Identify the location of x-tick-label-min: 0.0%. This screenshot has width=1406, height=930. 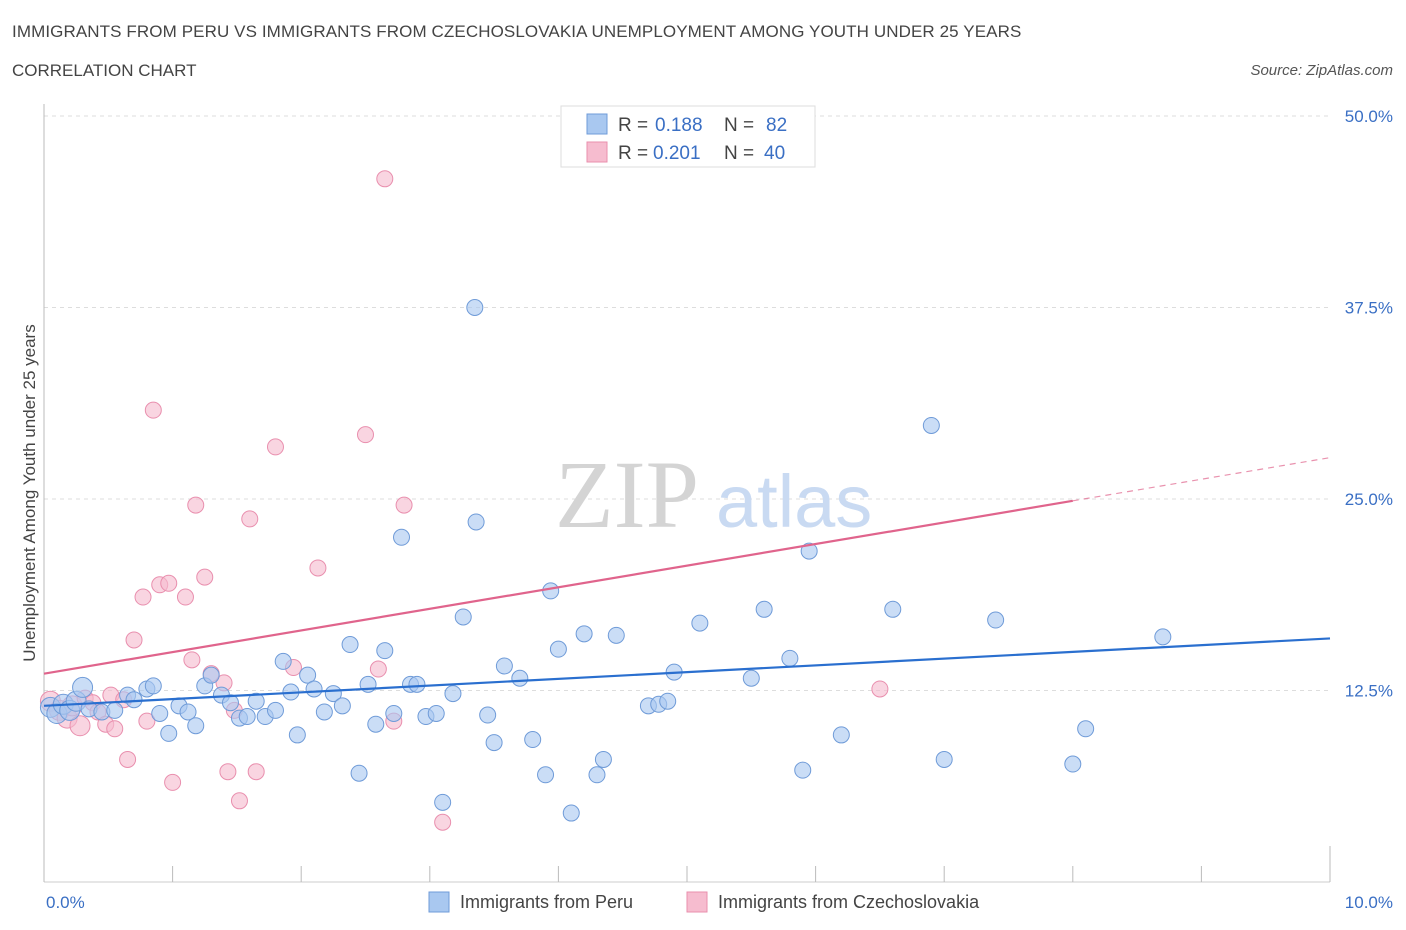
(65, 902).